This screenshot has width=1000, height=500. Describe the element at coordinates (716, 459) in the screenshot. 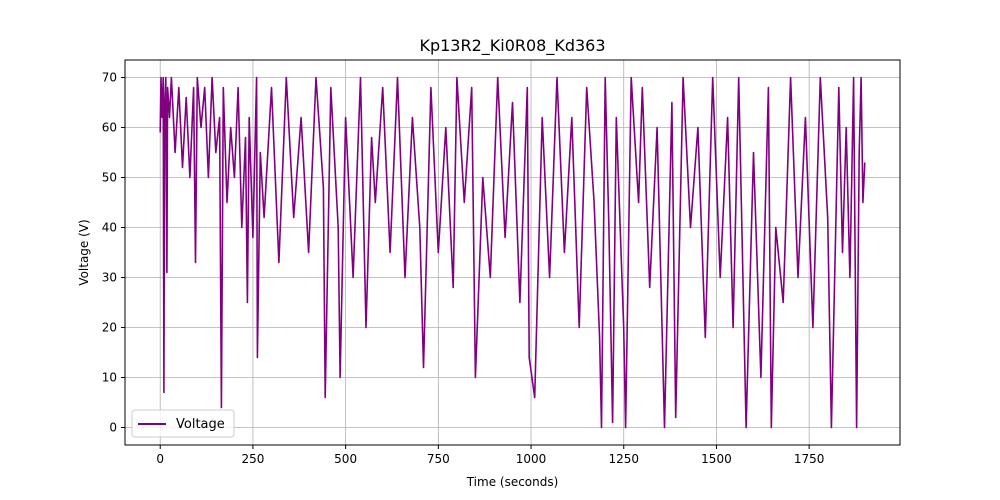

I see `x-tick-label: 1500` at that location.